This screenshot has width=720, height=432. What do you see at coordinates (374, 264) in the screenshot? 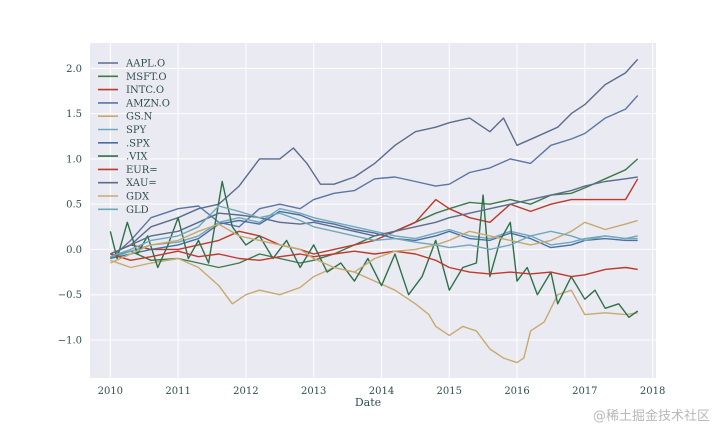
I see `series-line-eur` at bounding box center [374, 264].